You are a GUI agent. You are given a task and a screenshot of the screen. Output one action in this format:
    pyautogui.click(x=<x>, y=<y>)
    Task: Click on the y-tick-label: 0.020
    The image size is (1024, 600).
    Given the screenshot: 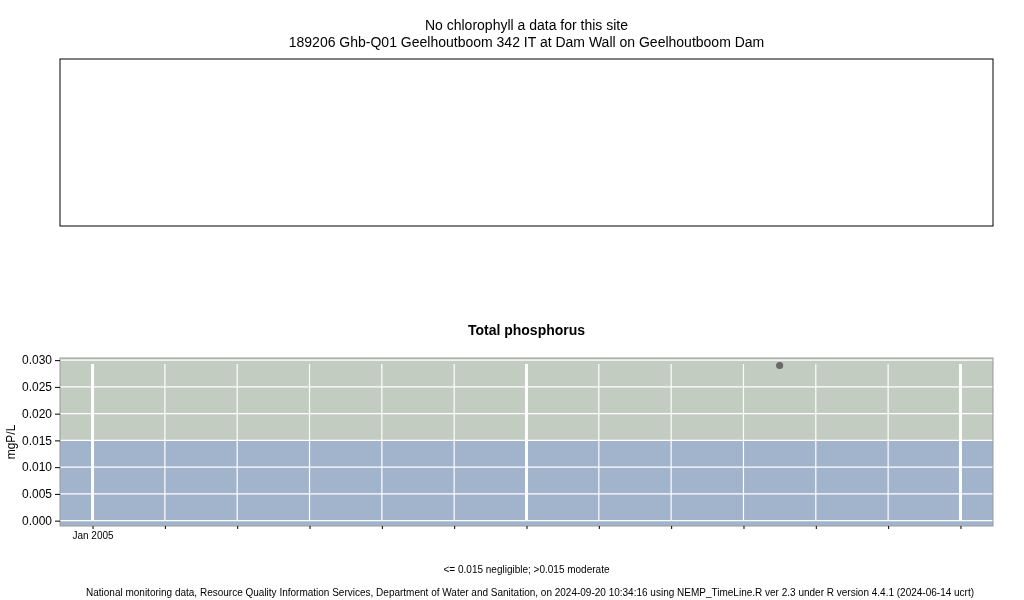 What is the action you would take?
    pyautogui.click(x=37, y=413)
    